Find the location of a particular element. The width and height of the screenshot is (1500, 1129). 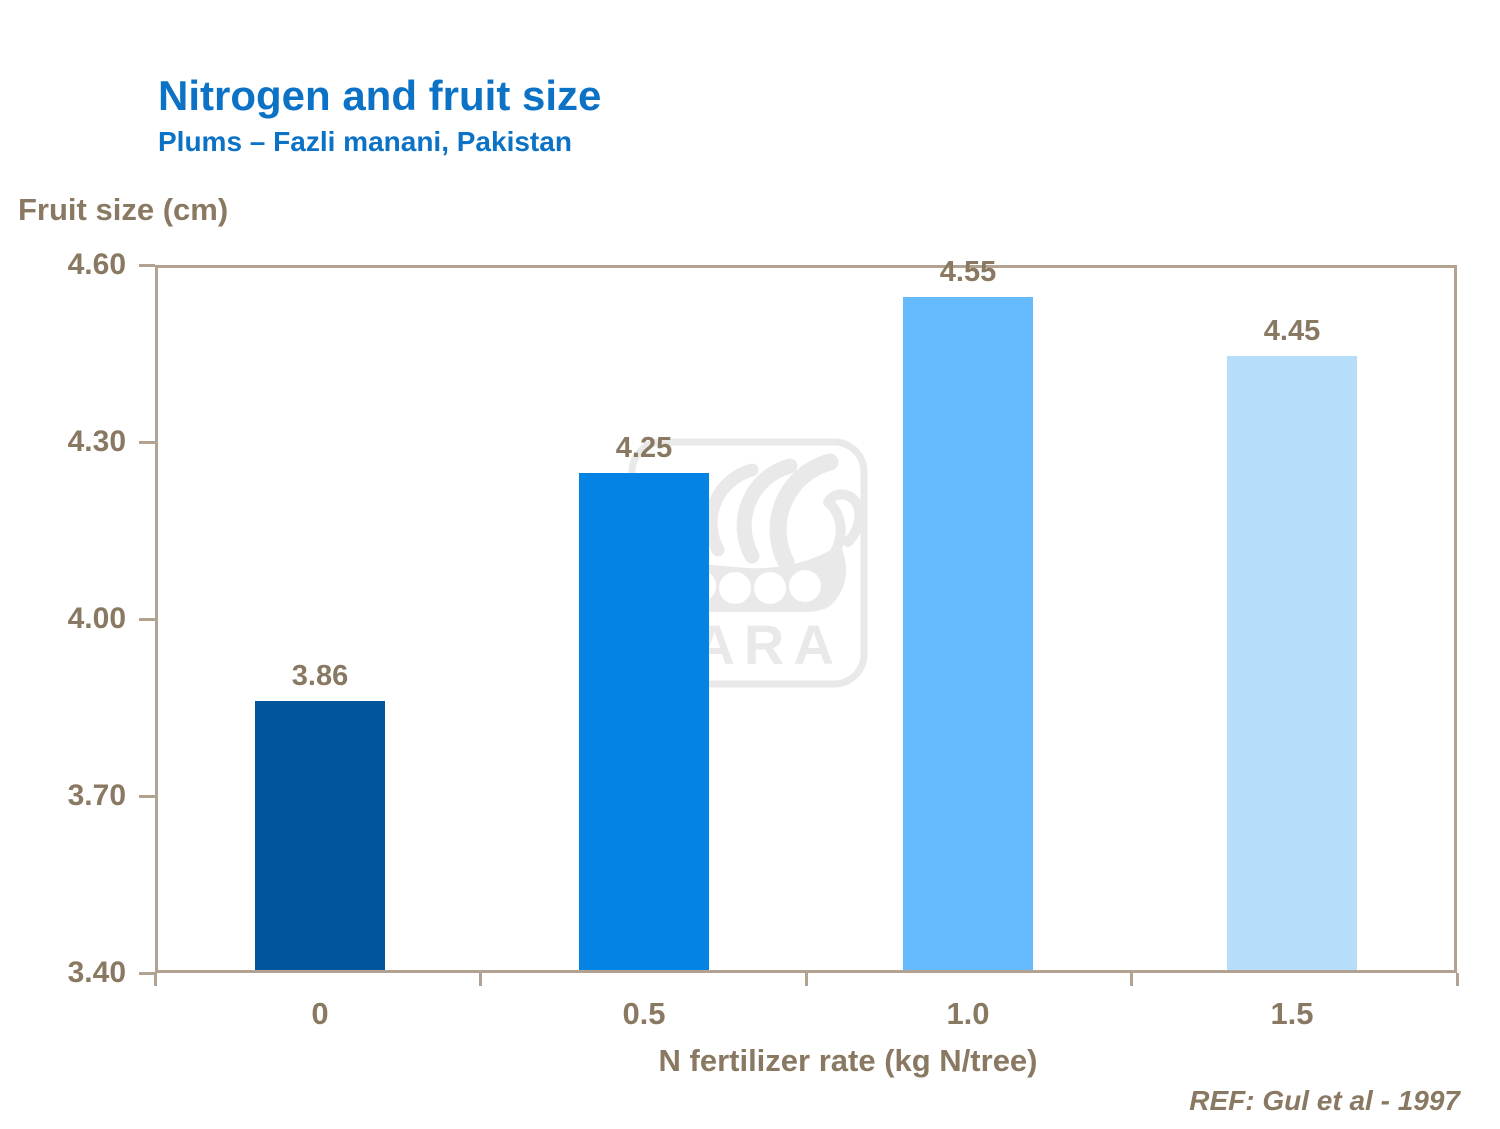

category-cell: 4.45 1.5 is located at coordinates (1292, 649).